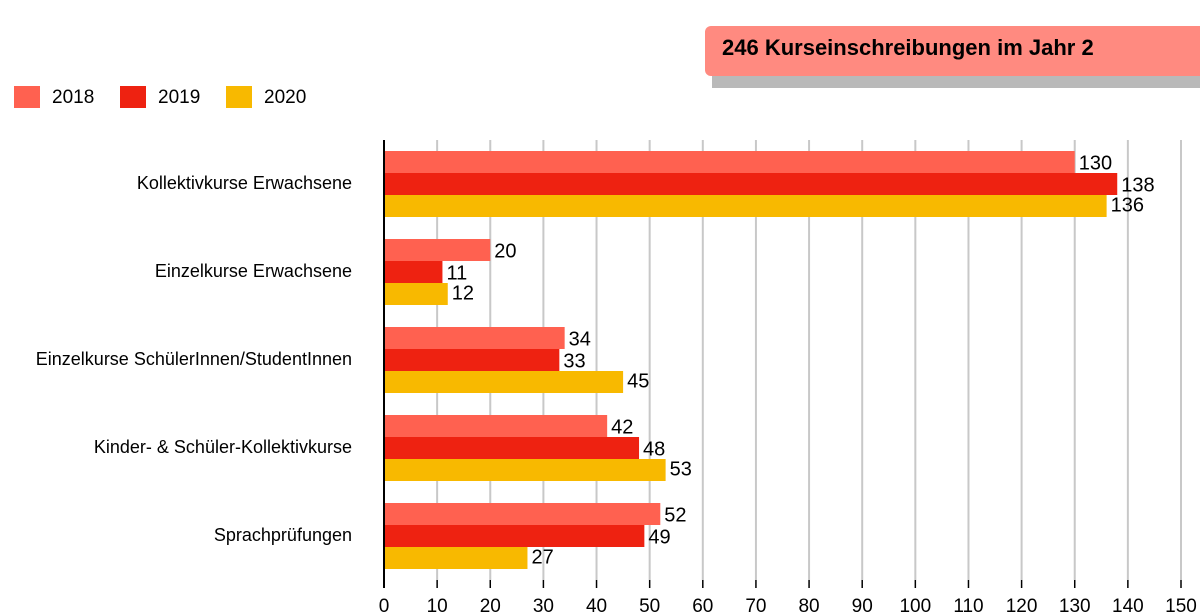 This screenshot has height=616, width=1200. I want to click on x-tick-label: 0, so click(384, 606).